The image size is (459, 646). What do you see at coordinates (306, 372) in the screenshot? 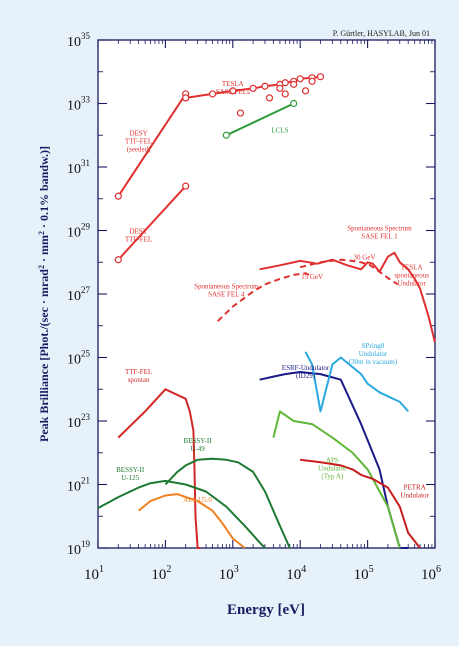
I see `label-esrf: ESRF-Undulator (ID29)` at bounding box center [306, 372].